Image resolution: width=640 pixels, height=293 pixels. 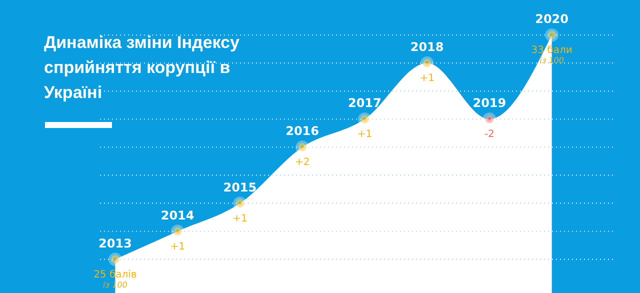 What do you see at coordinates (142, 68) in the screenshot?
I see `text: Динаміка зміни Індексу сприйняття корупції в Україні` at bounding box center [142, 68].